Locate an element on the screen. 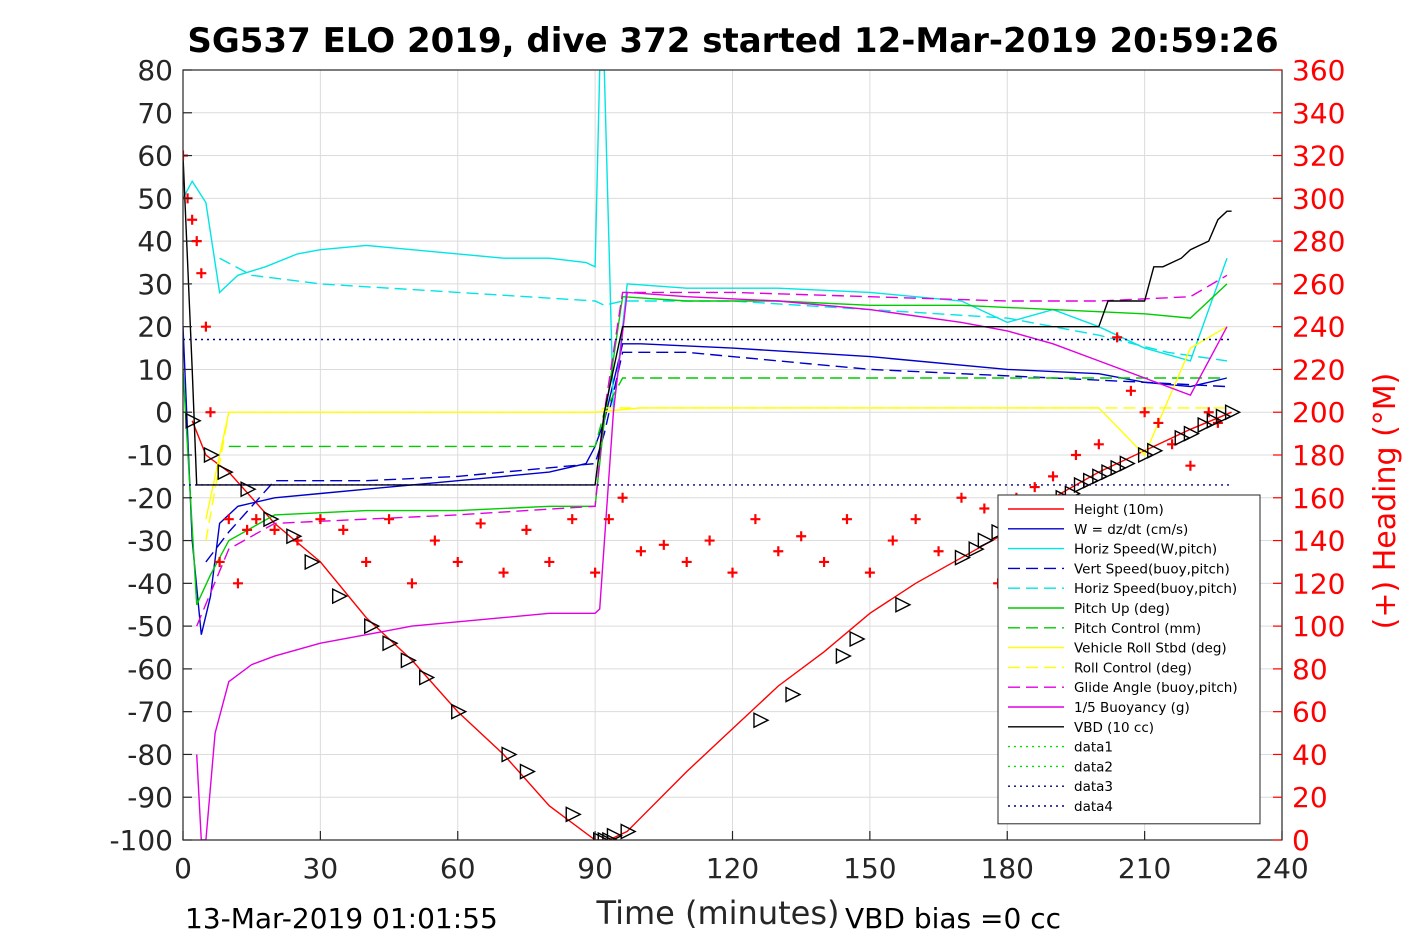 This screenshot has height=945, width=1417. x-tick-label: 150 is located at coordinates (869, 868).